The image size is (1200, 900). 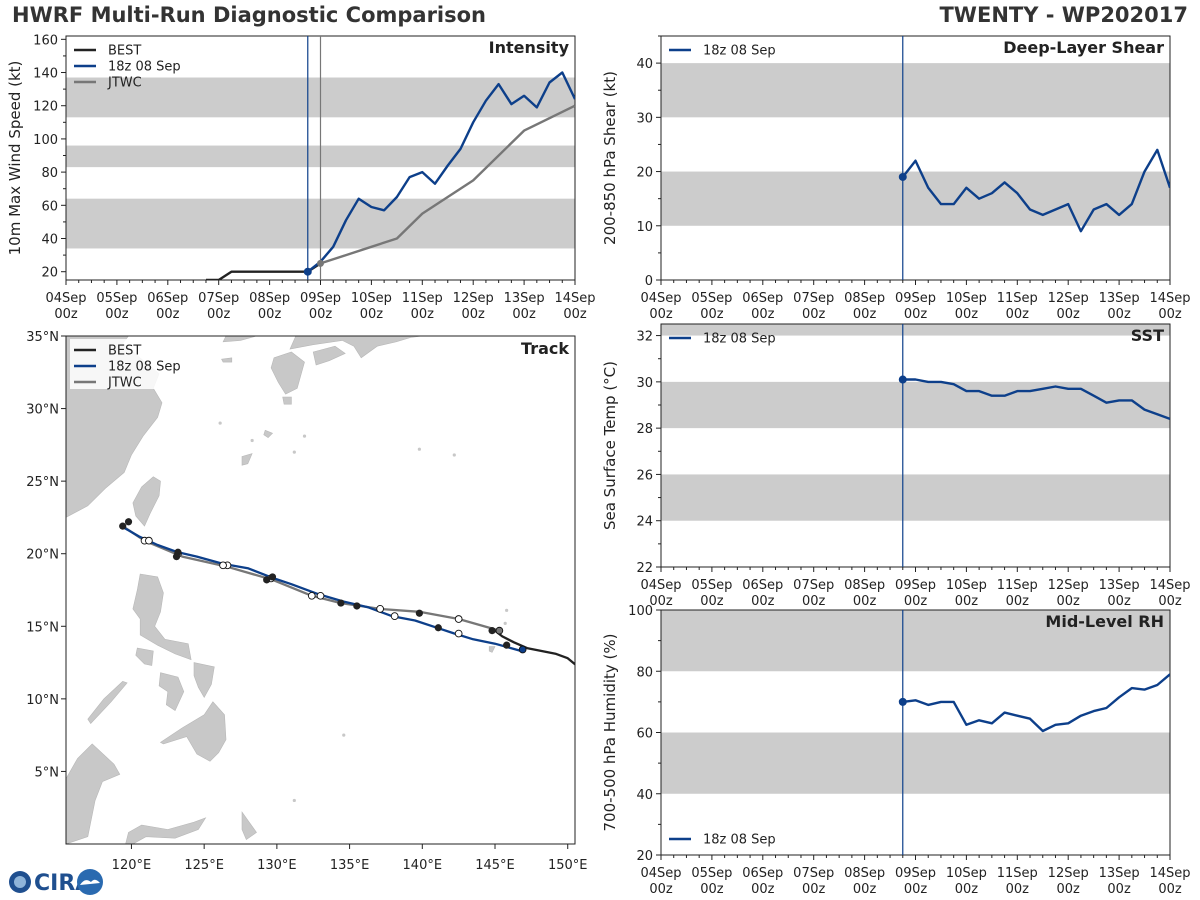 What do you see at coordinates (227, 360) in the screenshot?
I see `land-jeju` at bounding box center [227, 360].